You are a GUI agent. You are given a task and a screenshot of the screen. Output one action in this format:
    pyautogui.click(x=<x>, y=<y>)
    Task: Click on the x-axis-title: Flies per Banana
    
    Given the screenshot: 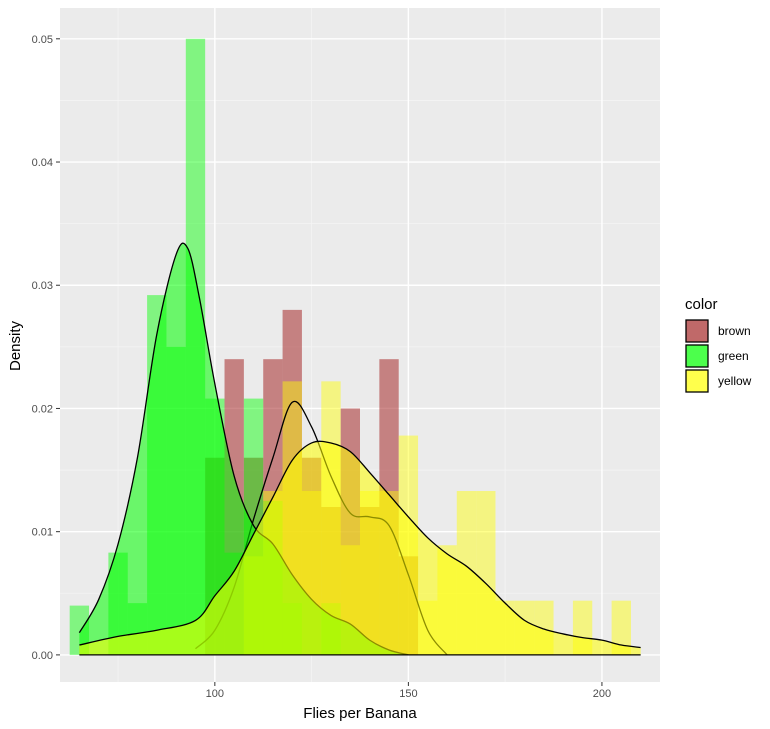 What is the action you would take?
    pyautogui.click(x=360, y=713)
    